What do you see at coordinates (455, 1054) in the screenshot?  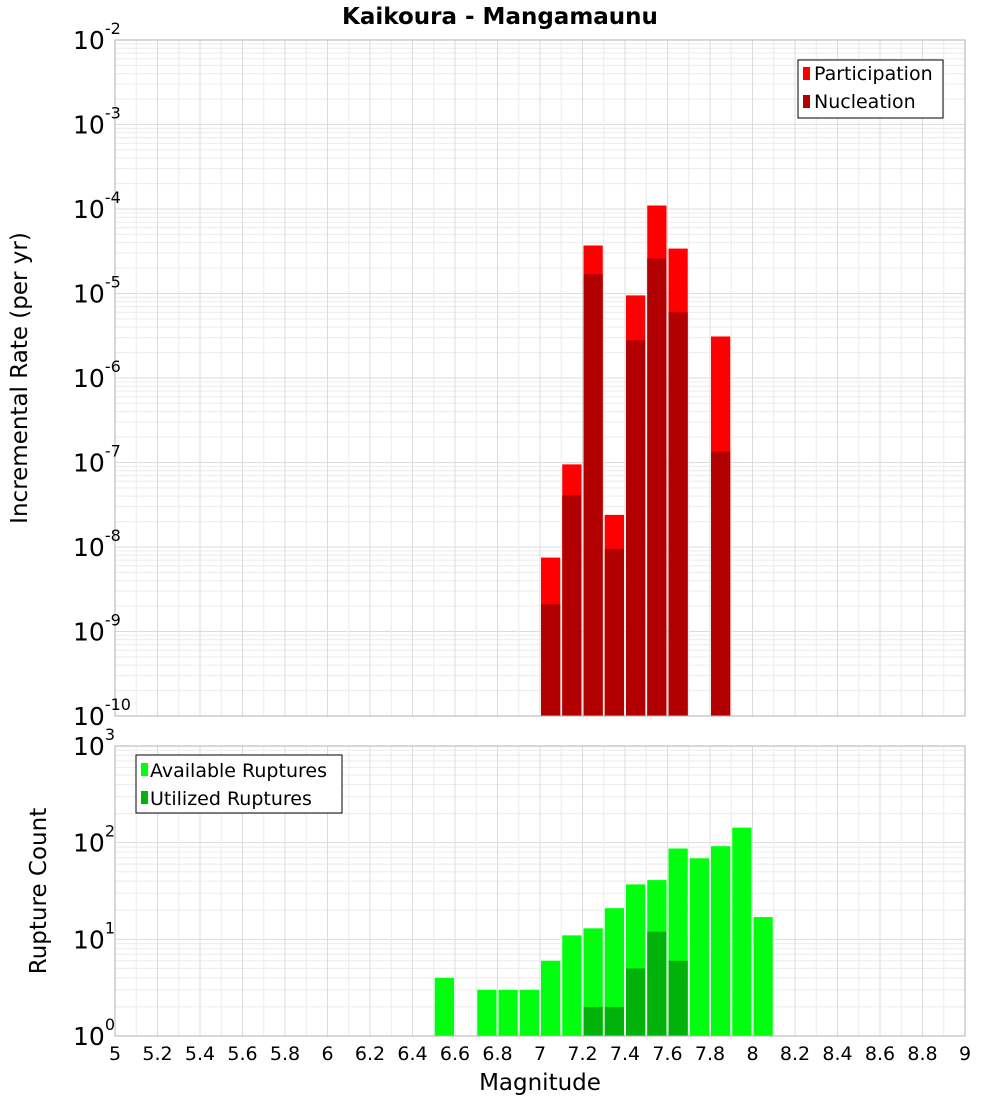 I see `x-tick-label: 6.6` at bounding box center [455, 1054].